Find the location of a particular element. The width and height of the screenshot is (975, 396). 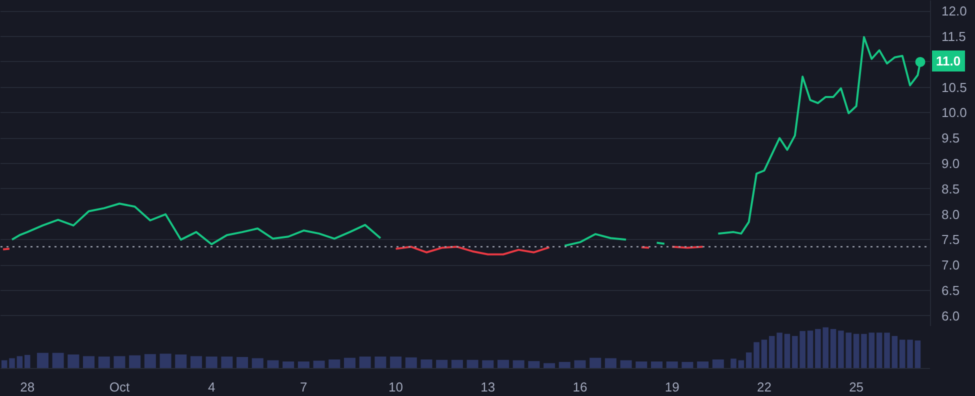

y-tick-label: 7.0 is located at coordinates (951, 265).